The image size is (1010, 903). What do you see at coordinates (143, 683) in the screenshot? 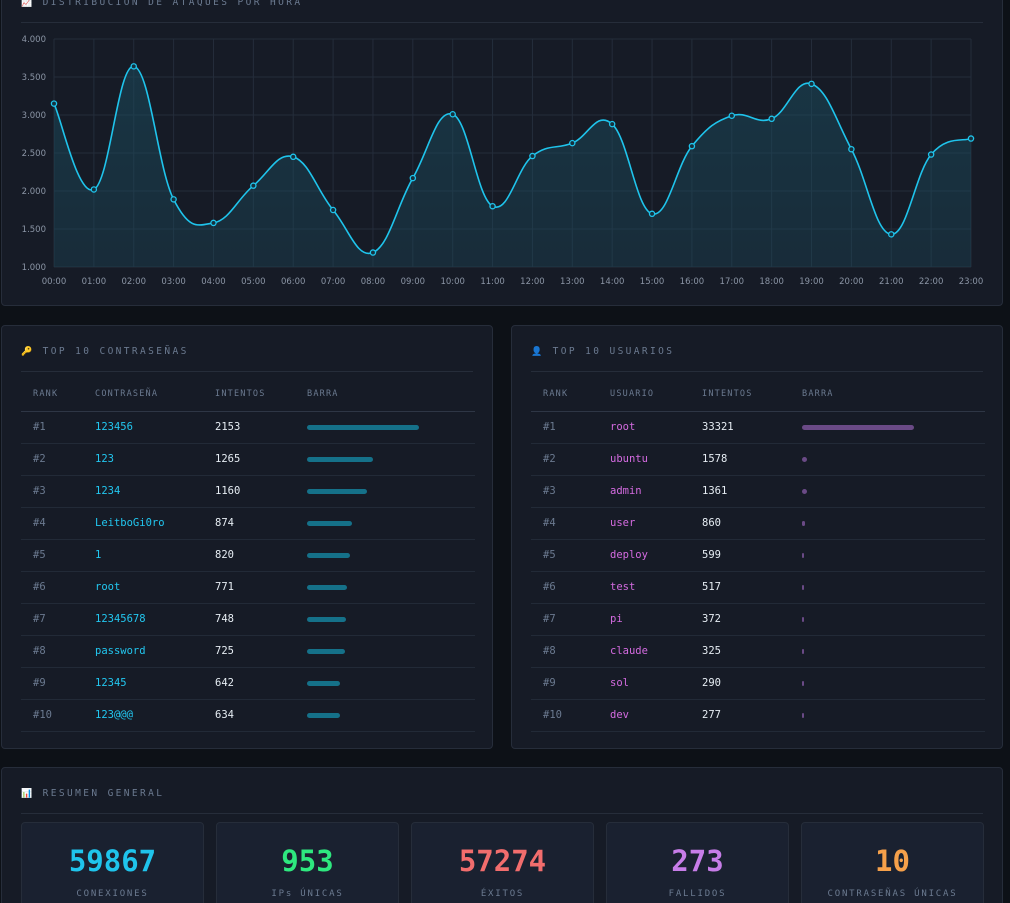
I see `password-cell: 12345` at bounding box center [143, 683].